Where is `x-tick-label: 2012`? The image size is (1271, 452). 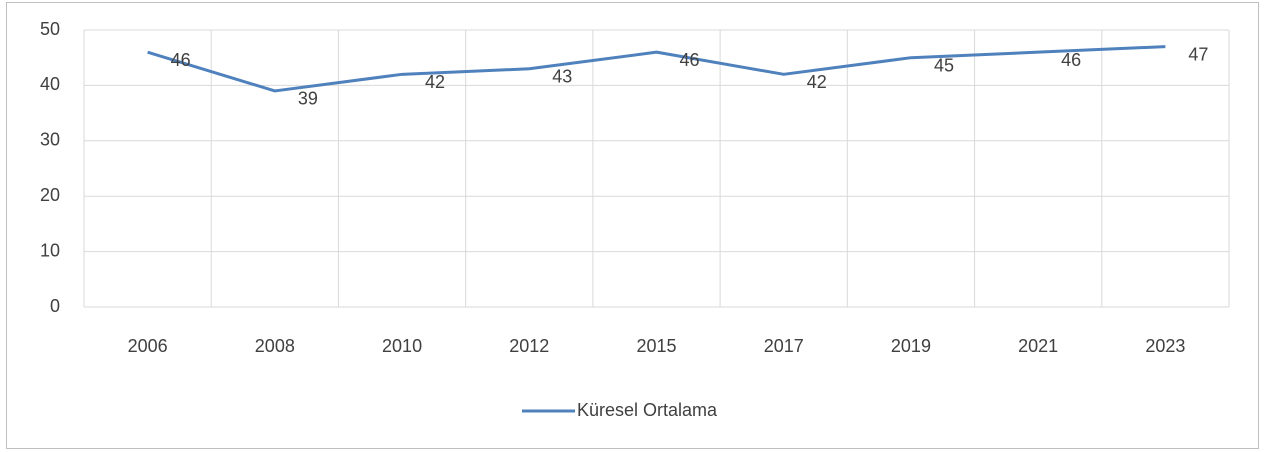 x-tick-label: 2012 is located at coordinates (529, 346).